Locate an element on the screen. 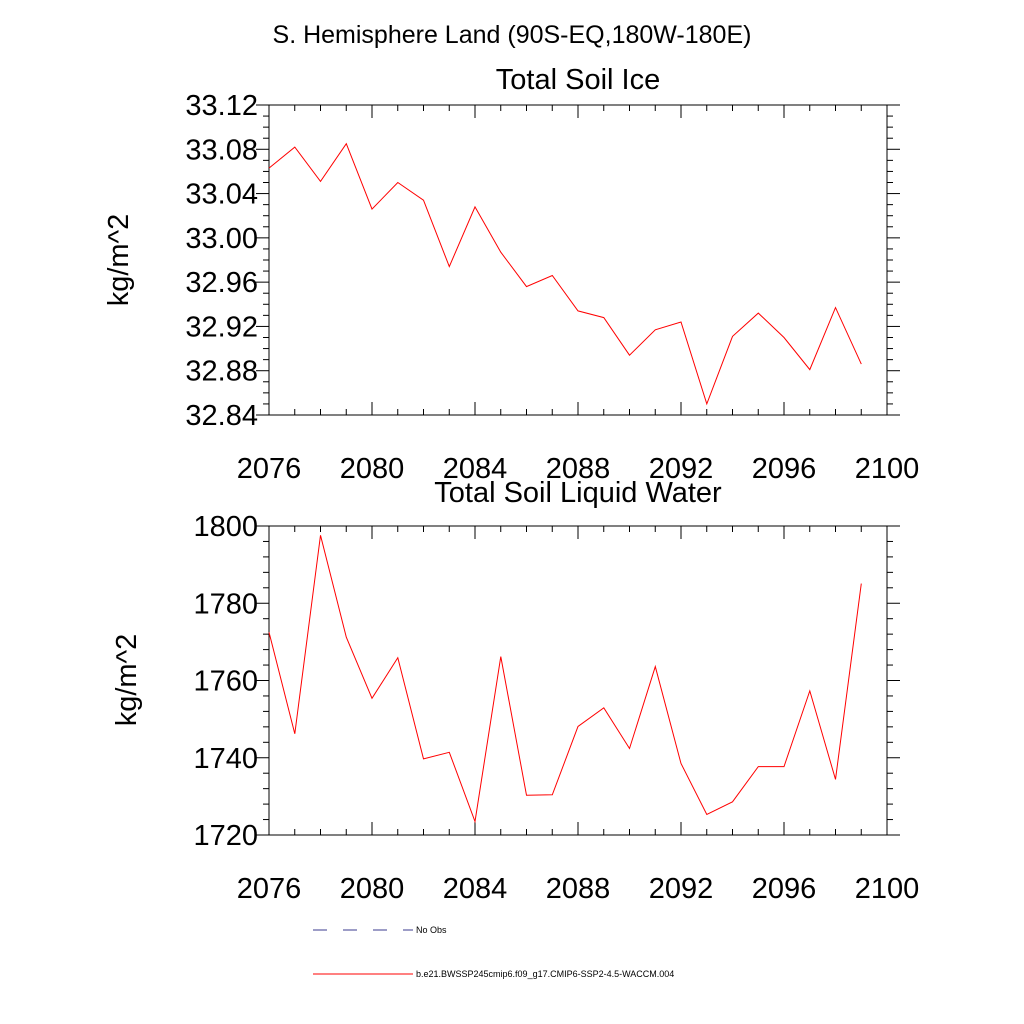  y-tick-label: 32.92 is located at coordinates (221, 327).